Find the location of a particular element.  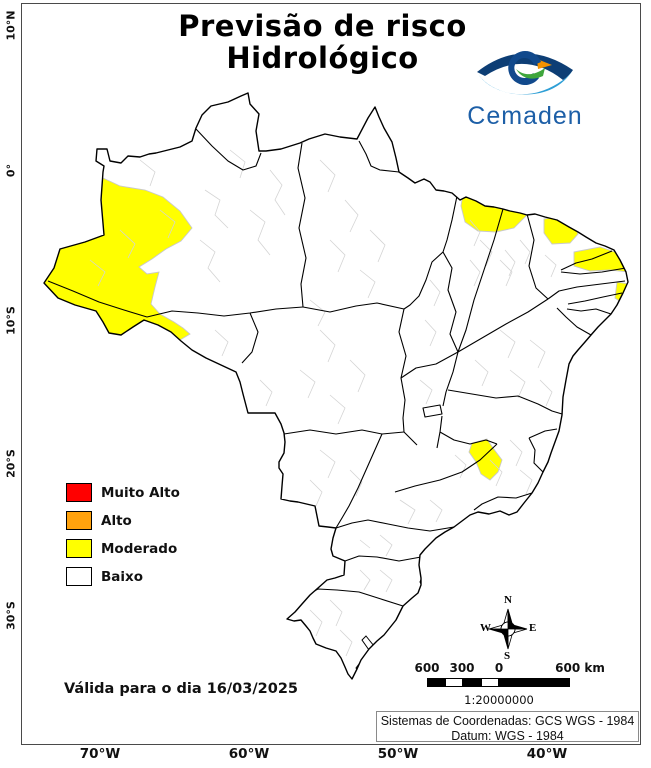

compass-west-label: W is located at coordinates (485, 628).